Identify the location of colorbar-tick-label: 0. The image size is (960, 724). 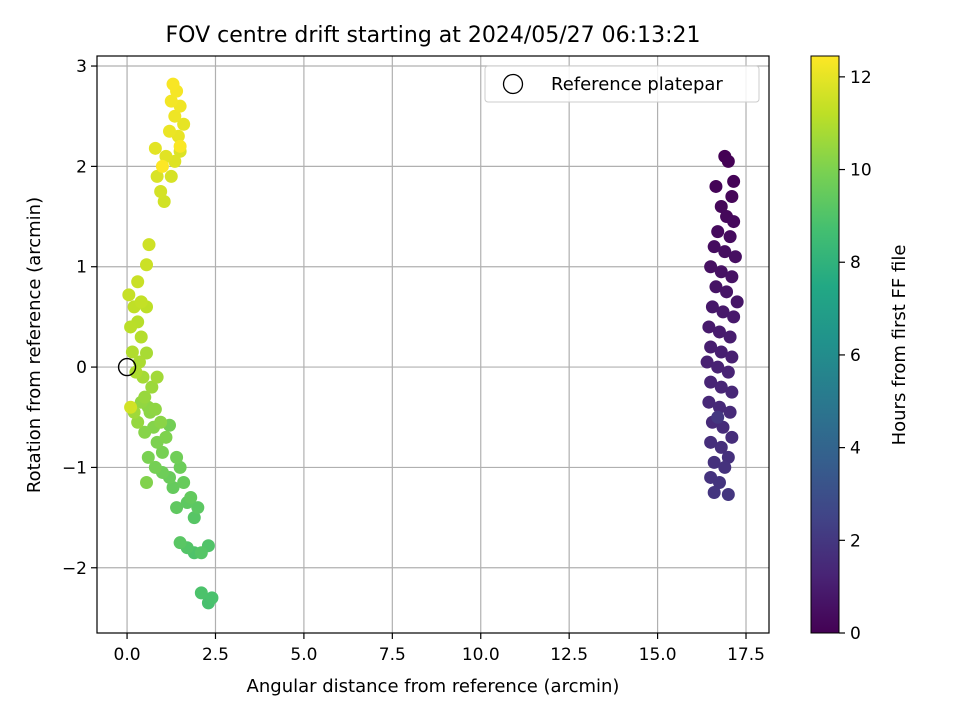
(855, 634).